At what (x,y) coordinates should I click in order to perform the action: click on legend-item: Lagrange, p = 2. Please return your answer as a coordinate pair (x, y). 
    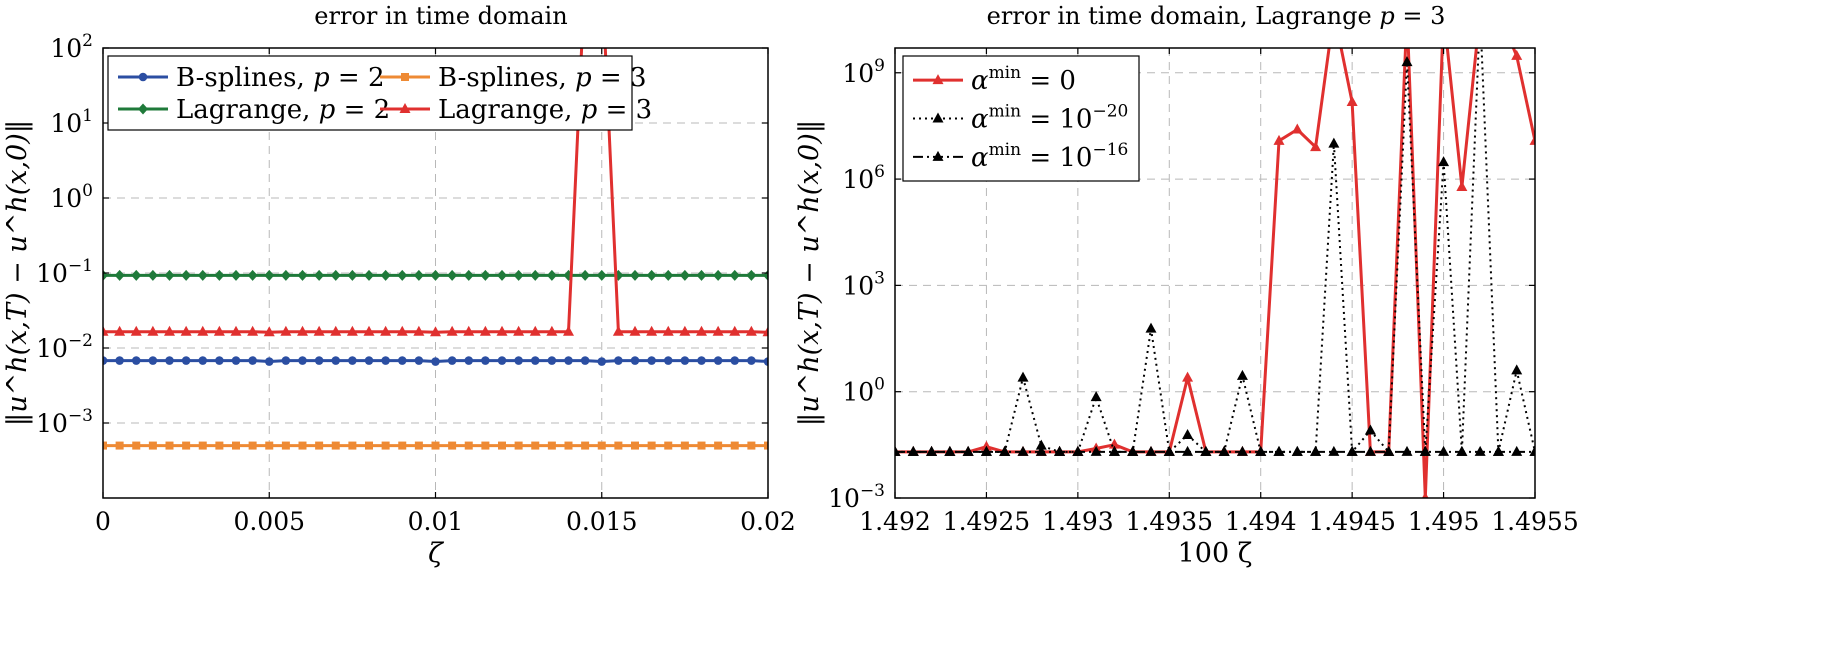
    Looking at the image, I should click on (254, 110).